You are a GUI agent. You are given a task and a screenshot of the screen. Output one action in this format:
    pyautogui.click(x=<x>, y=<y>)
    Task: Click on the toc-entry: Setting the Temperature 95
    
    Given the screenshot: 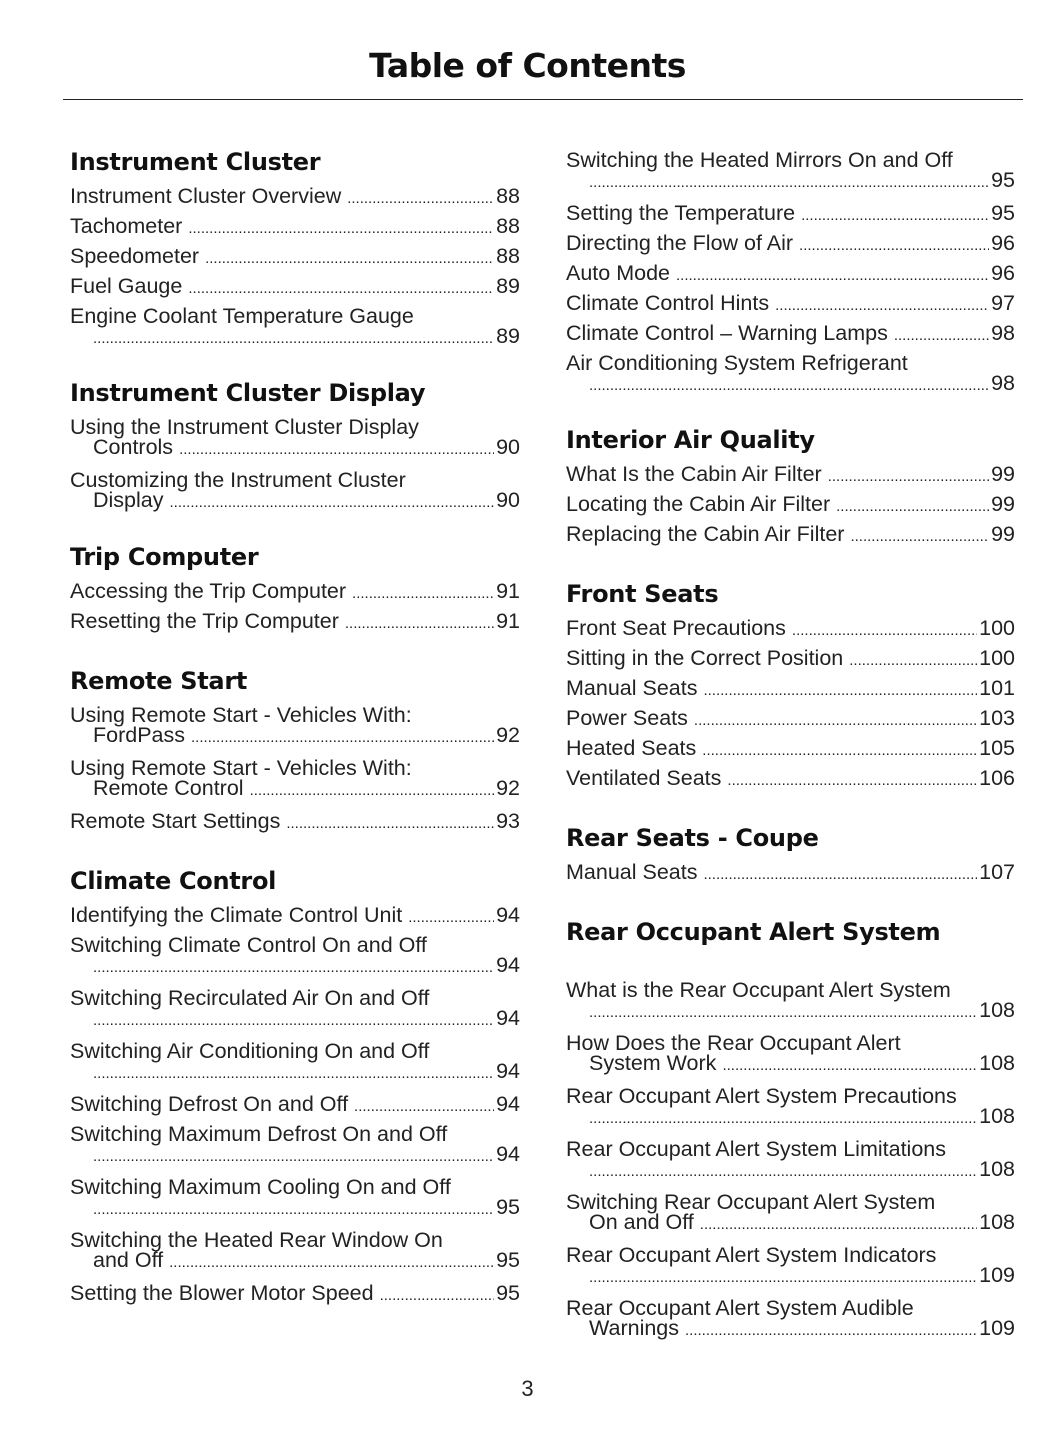 What is the action you would take?
    pyautogui.click(x=790, y=213)
    